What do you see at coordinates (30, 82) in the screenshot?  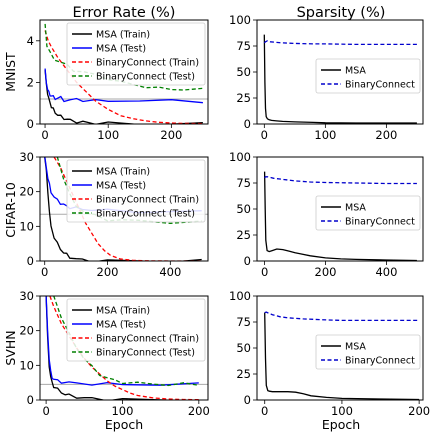 I see `y-tick-label: 2` at bounding box center [30, 82].